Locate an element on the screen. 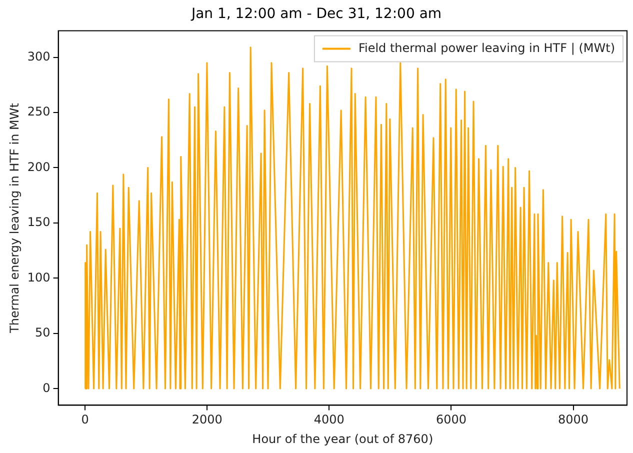 Image resolution: width=633 pixels, height=453 pixels. y-tick-label: 0 is located at coordinates (46, 387).